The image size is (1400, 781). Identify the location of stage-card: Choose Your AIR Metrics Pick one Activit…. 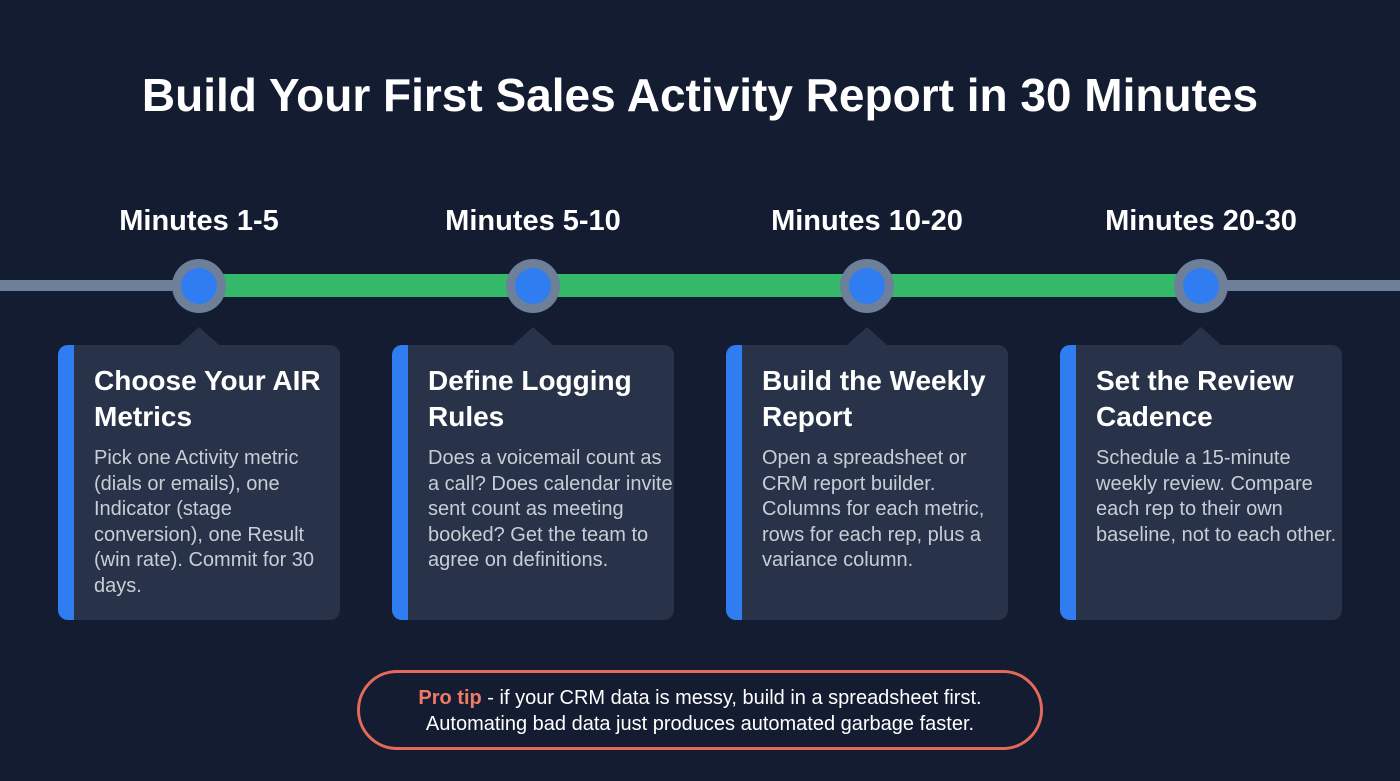
(199, 482).